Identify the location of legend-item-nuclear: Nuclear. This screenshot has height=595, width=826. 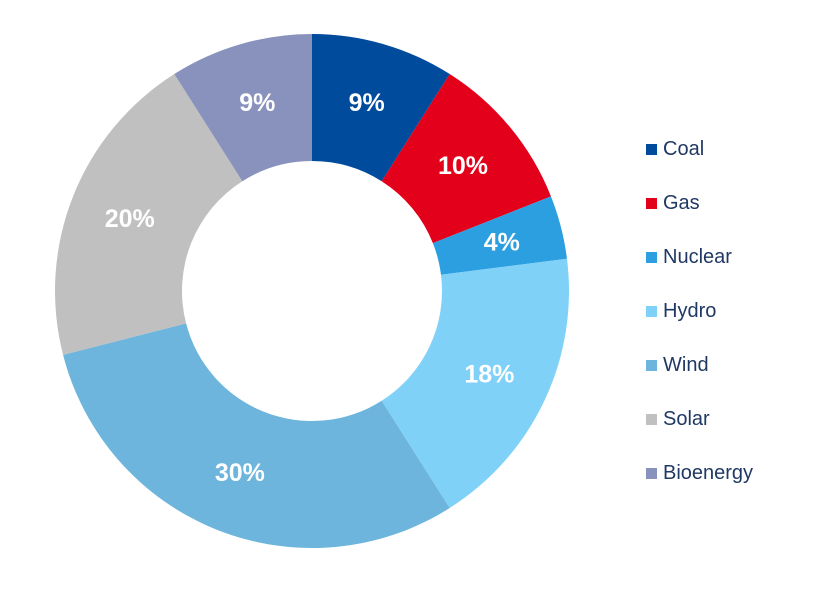
(699, 257).